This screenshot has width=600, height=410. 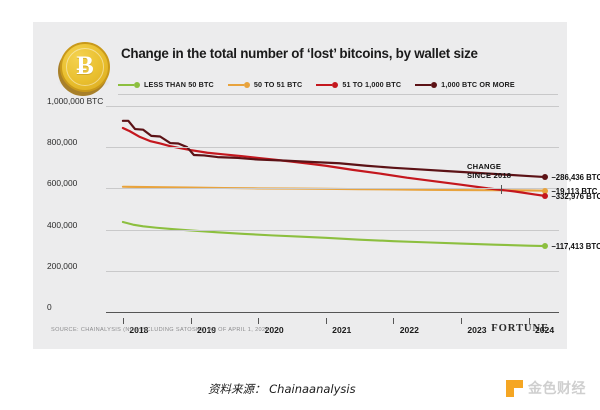 What do you see at coordinates (62, 265) in the screenshot?
I see `y-tick-label: 200,000` at bounding box center [62, 265].